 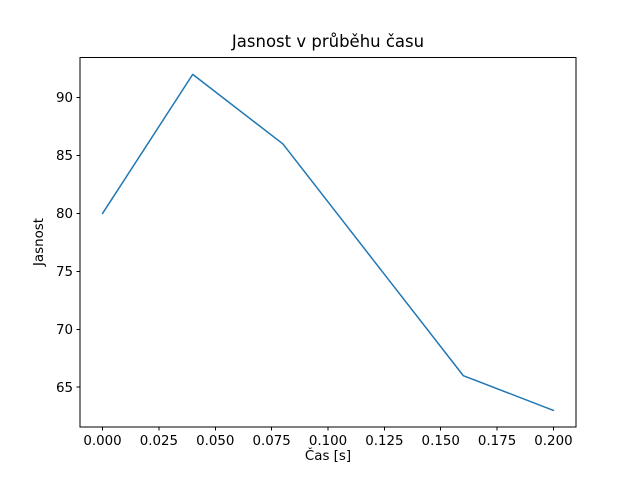 What do you see at coordinates (64, 330) in the screenshot?
I see `y-tick-label: 70` at bounding box center [64, 330].